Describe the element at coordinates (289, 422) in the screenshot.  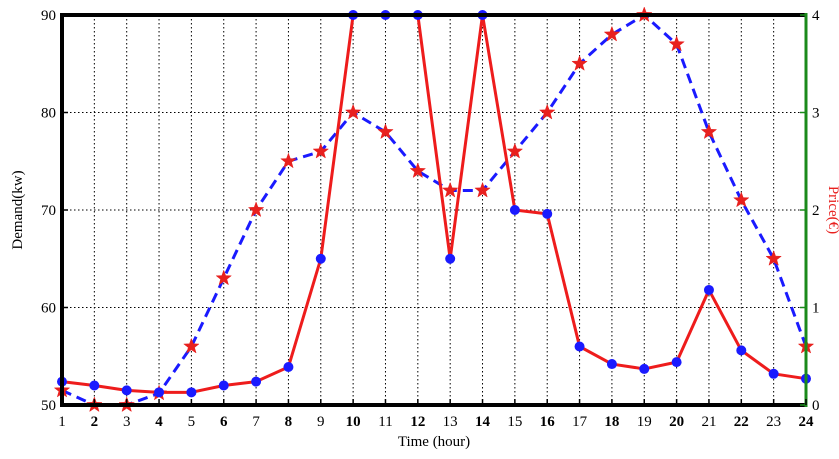
I see `x-tick-label: 8` at that location.